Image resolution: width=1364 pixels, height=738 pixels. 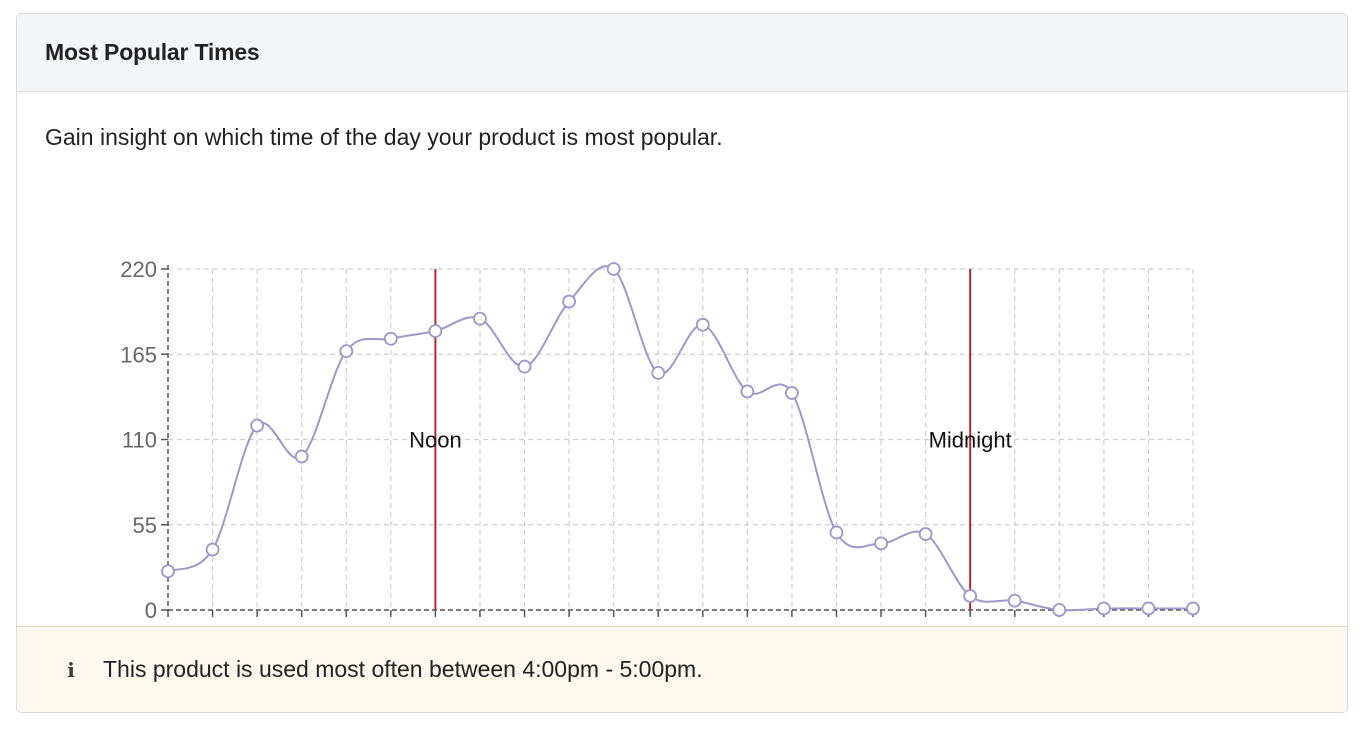 I want to click on label-layer: Noon Midnight, so click(x=710, y=440).